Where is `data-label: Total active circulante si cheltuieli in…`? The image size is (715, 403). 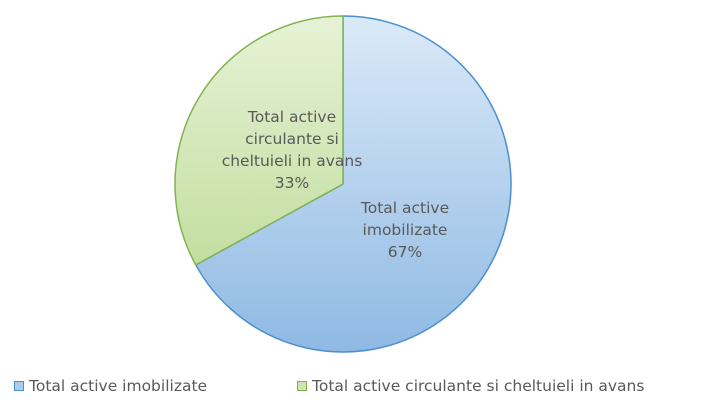 data-label: Total active circulante si cheltuieli in… is located at coordinates (292, 150).